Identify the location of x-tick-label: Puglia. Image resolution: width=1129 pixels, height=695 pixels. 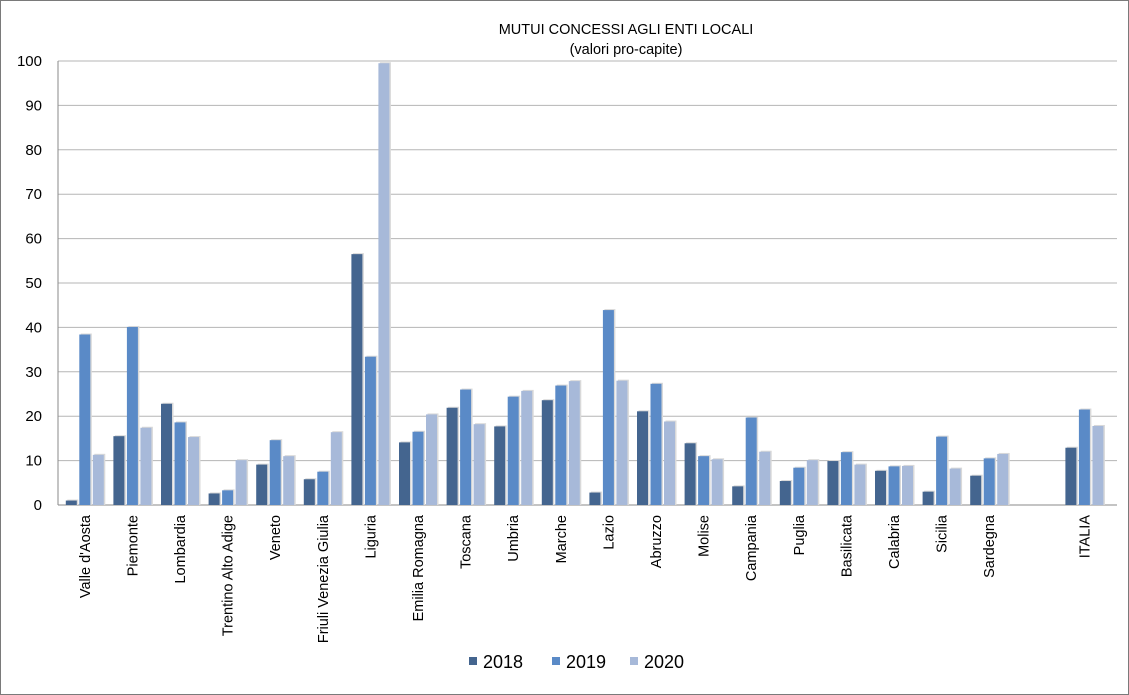
(800, 534).